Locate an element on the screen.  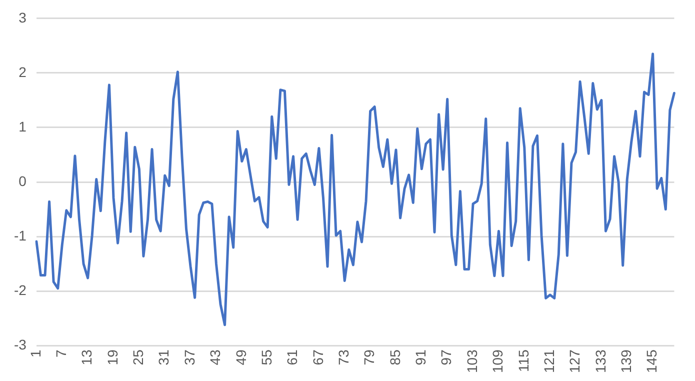
x-tick-label: 109 is located at coordinates (498, 361).